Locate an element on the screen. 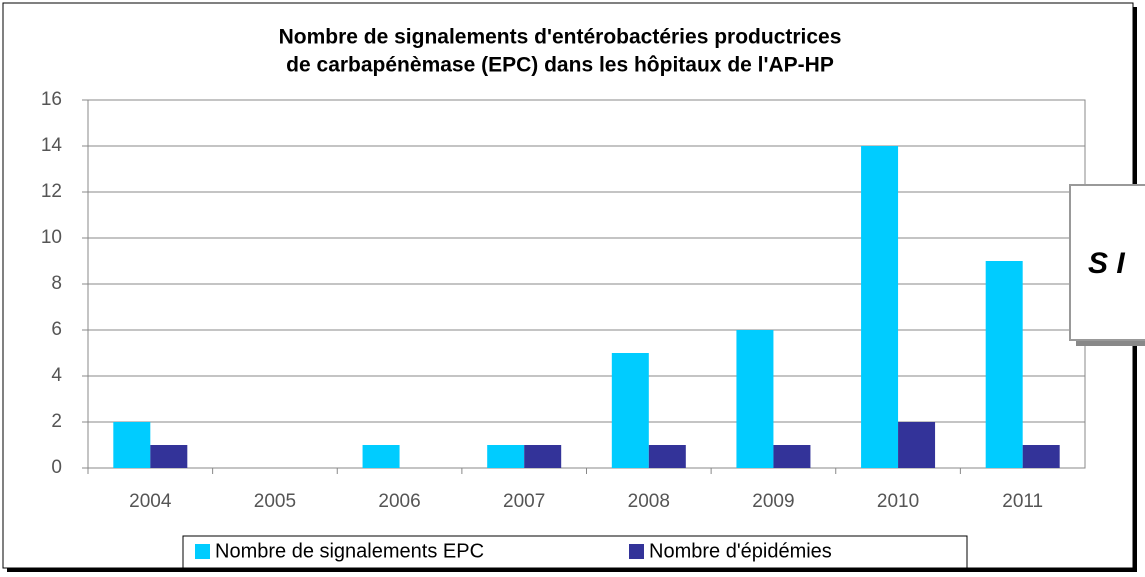 This screenshot has height=577, width=1145. x-tick-label: 2008 is located at coordinates (649, 501).